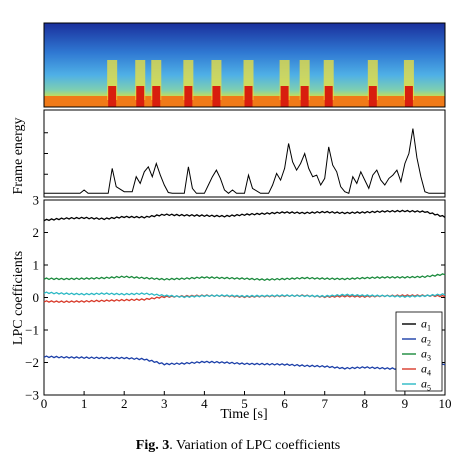 This screenshot has height=466, width=476. What do you see at coordinates (32, 362) in the screenshot?
I see `lpc-y-tick-label: −2` at bounding box center [32, 362].